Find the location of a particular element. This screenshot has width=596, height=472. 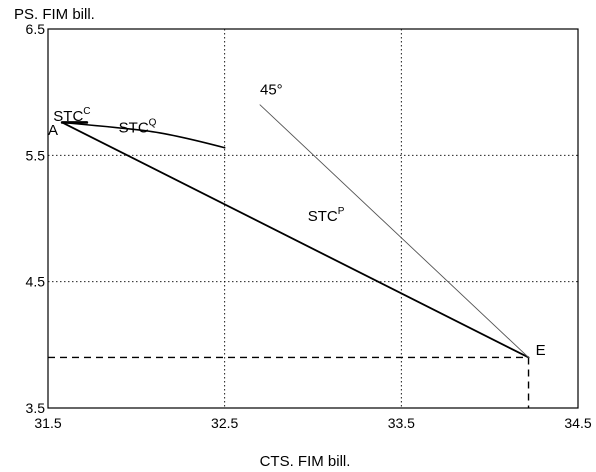

x-tick-label: 33.5 is located at coordinates (401, 423).